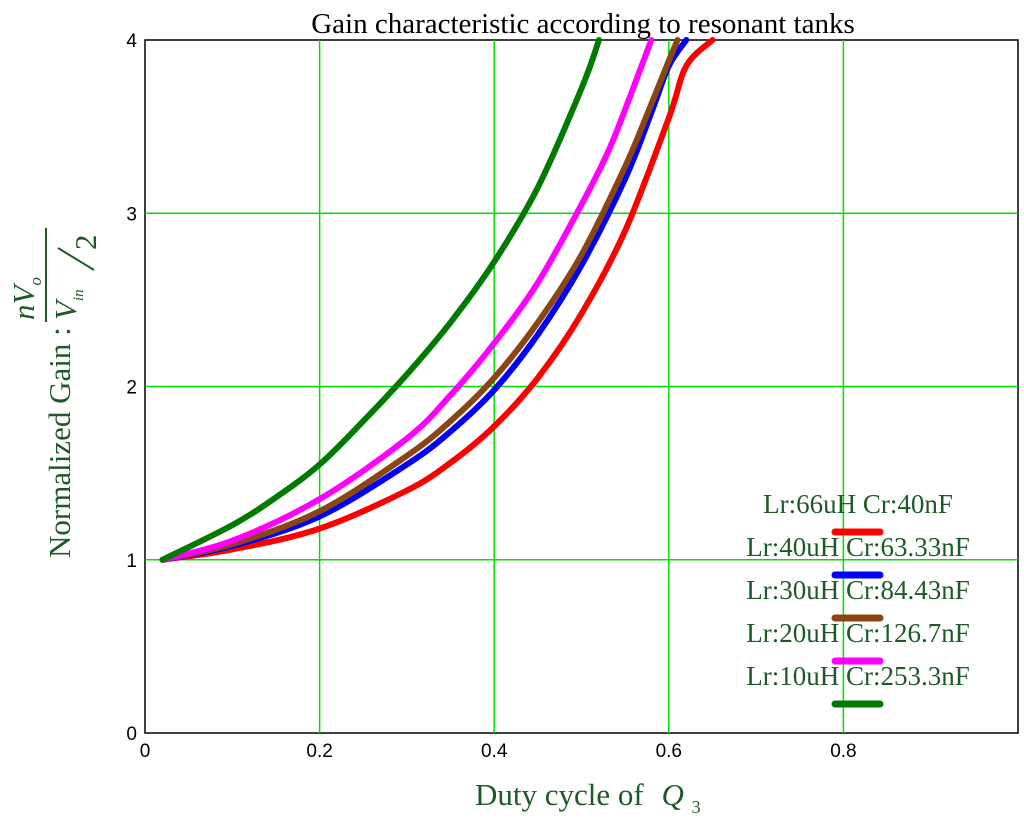 Image resolution: width=1024 pixels, height=819 pixels. What do you see at coordinates (85, 243) in the screenshot?
I see `formula-divisor: 2` at bounding box center [85, 243].